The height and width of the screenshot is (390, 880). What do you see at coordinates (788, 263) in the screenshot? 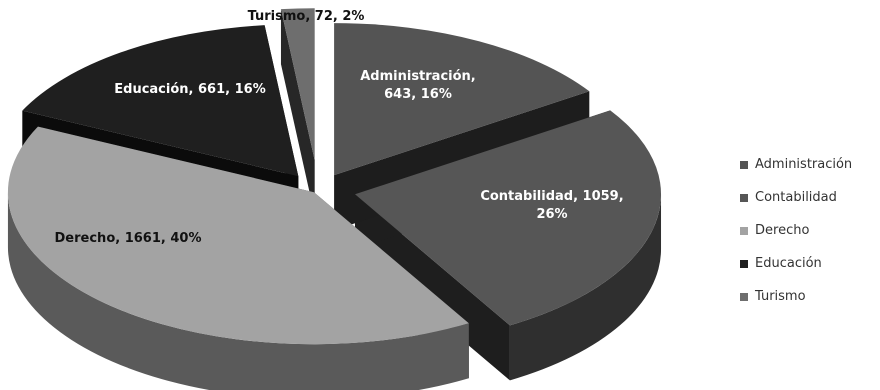
I see `legend-label: Educación` at bounding box center [788, 263].